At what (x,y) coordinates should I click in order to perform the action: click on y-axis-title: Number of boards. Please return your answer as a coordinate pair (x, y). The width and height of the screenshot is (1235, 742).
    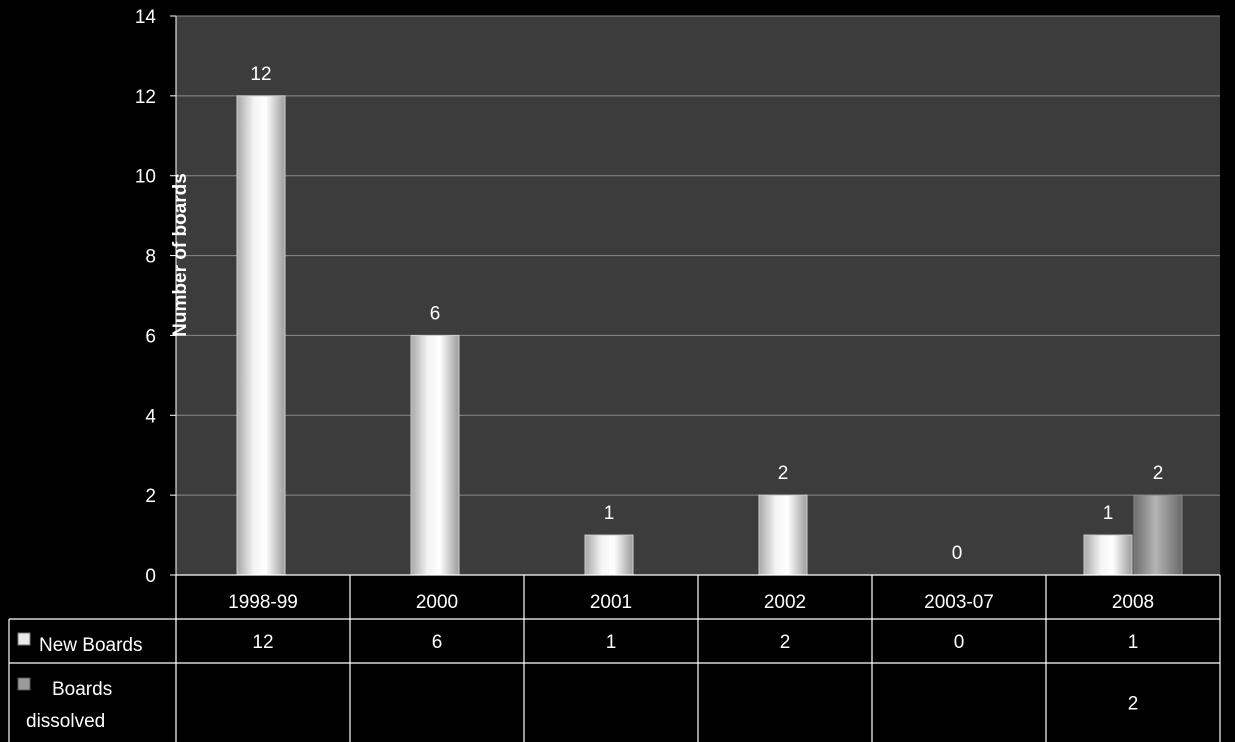
    Looking at the image, I should click on (180, 255).